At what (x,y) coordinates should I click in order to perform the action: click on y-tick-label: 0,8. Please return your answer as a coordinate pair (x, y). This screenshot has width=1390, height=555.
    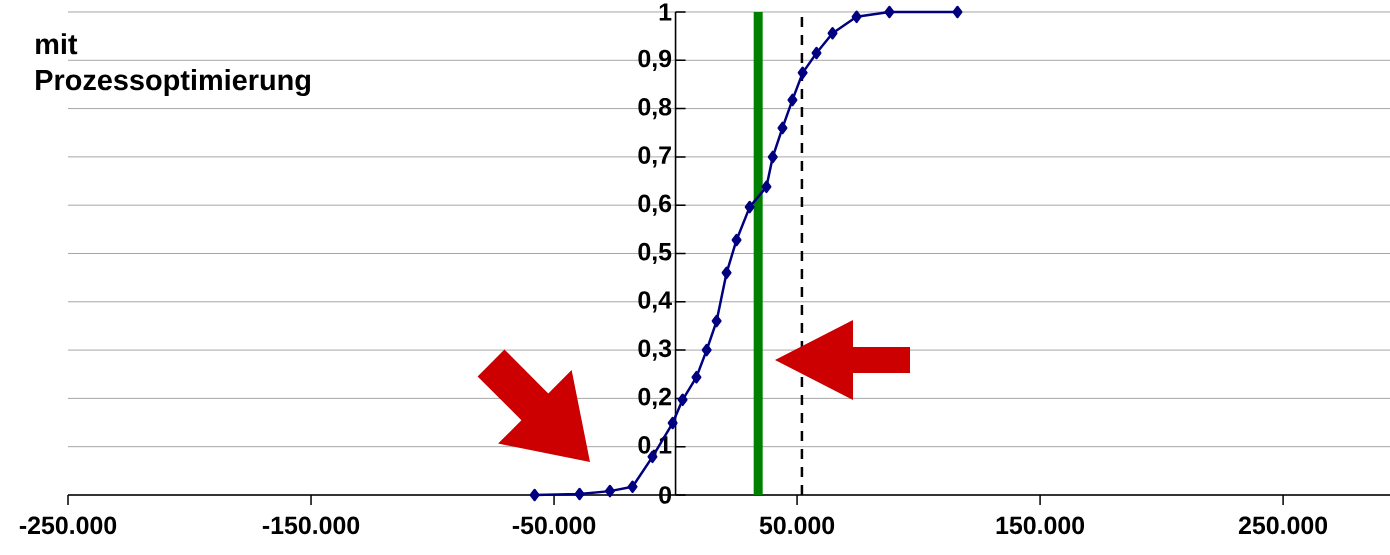
    Looking at the image, I should click on (655, 108).